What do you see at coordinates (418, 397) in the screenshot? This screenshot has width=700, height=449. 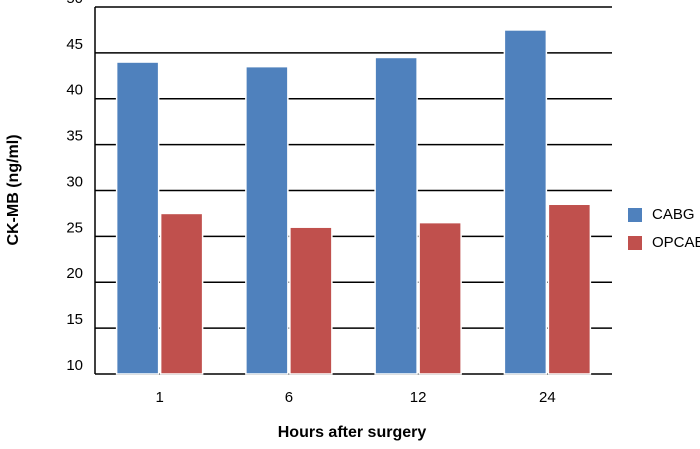 I see `x-tick-label: 12` at bounding box center [418, 397].